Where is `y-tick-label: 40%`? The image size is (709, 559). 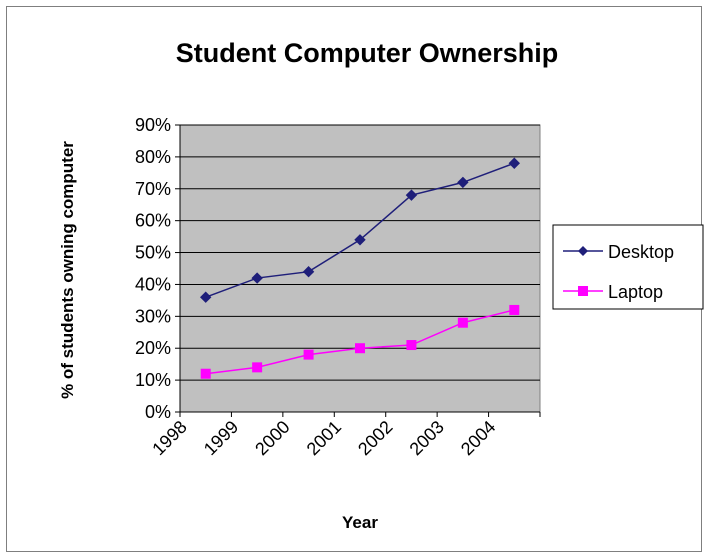 y-tick-label: 40% is located at coordinates (153, 284).